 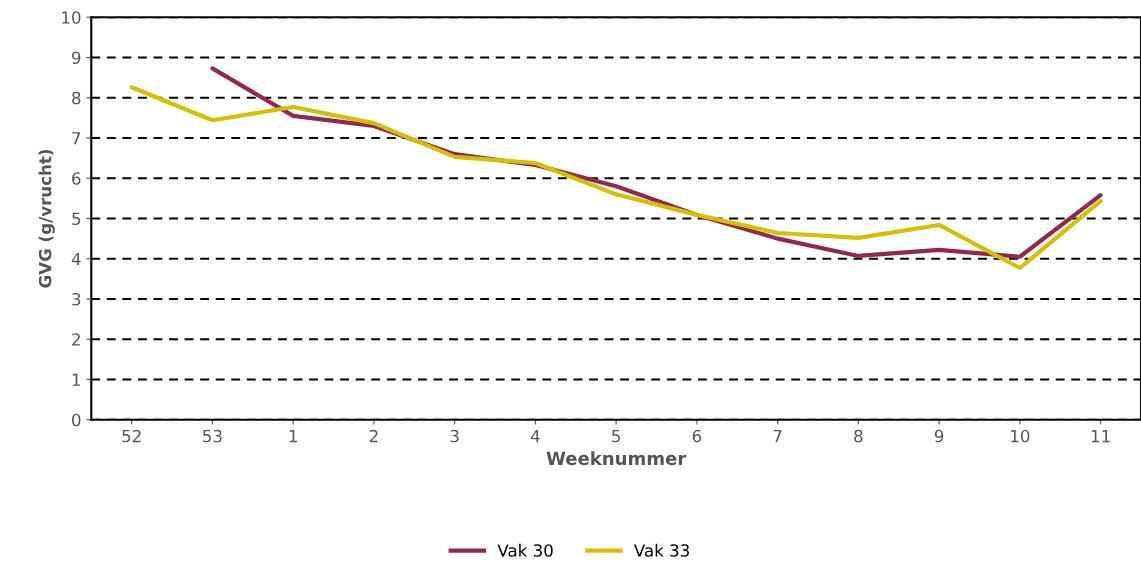 What do you see at coordinates (76, 259) in the screenshot?
I see `y-tick-label: 4` at bounding box center [76, 259].